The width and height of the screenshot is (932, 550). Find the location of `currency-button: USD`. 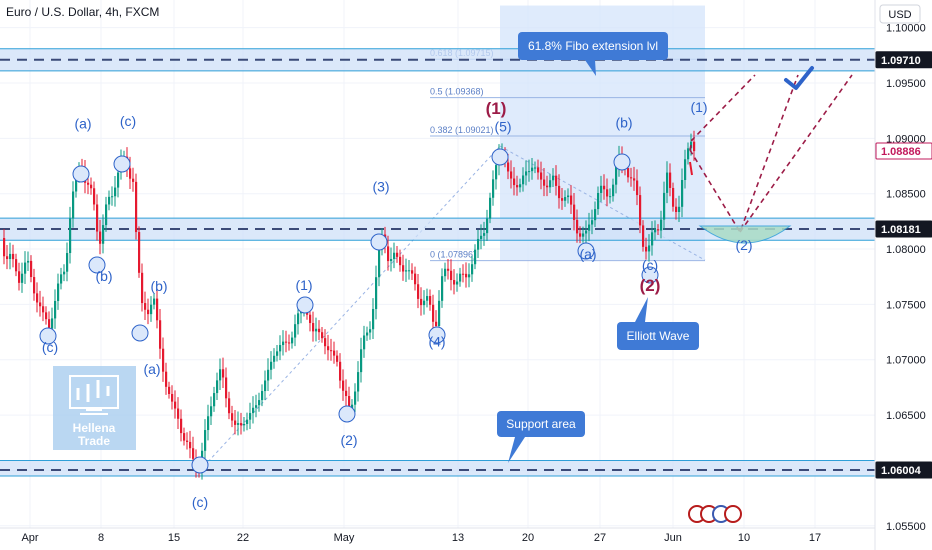

currency-button: USD is located at coordinates (900, 14).